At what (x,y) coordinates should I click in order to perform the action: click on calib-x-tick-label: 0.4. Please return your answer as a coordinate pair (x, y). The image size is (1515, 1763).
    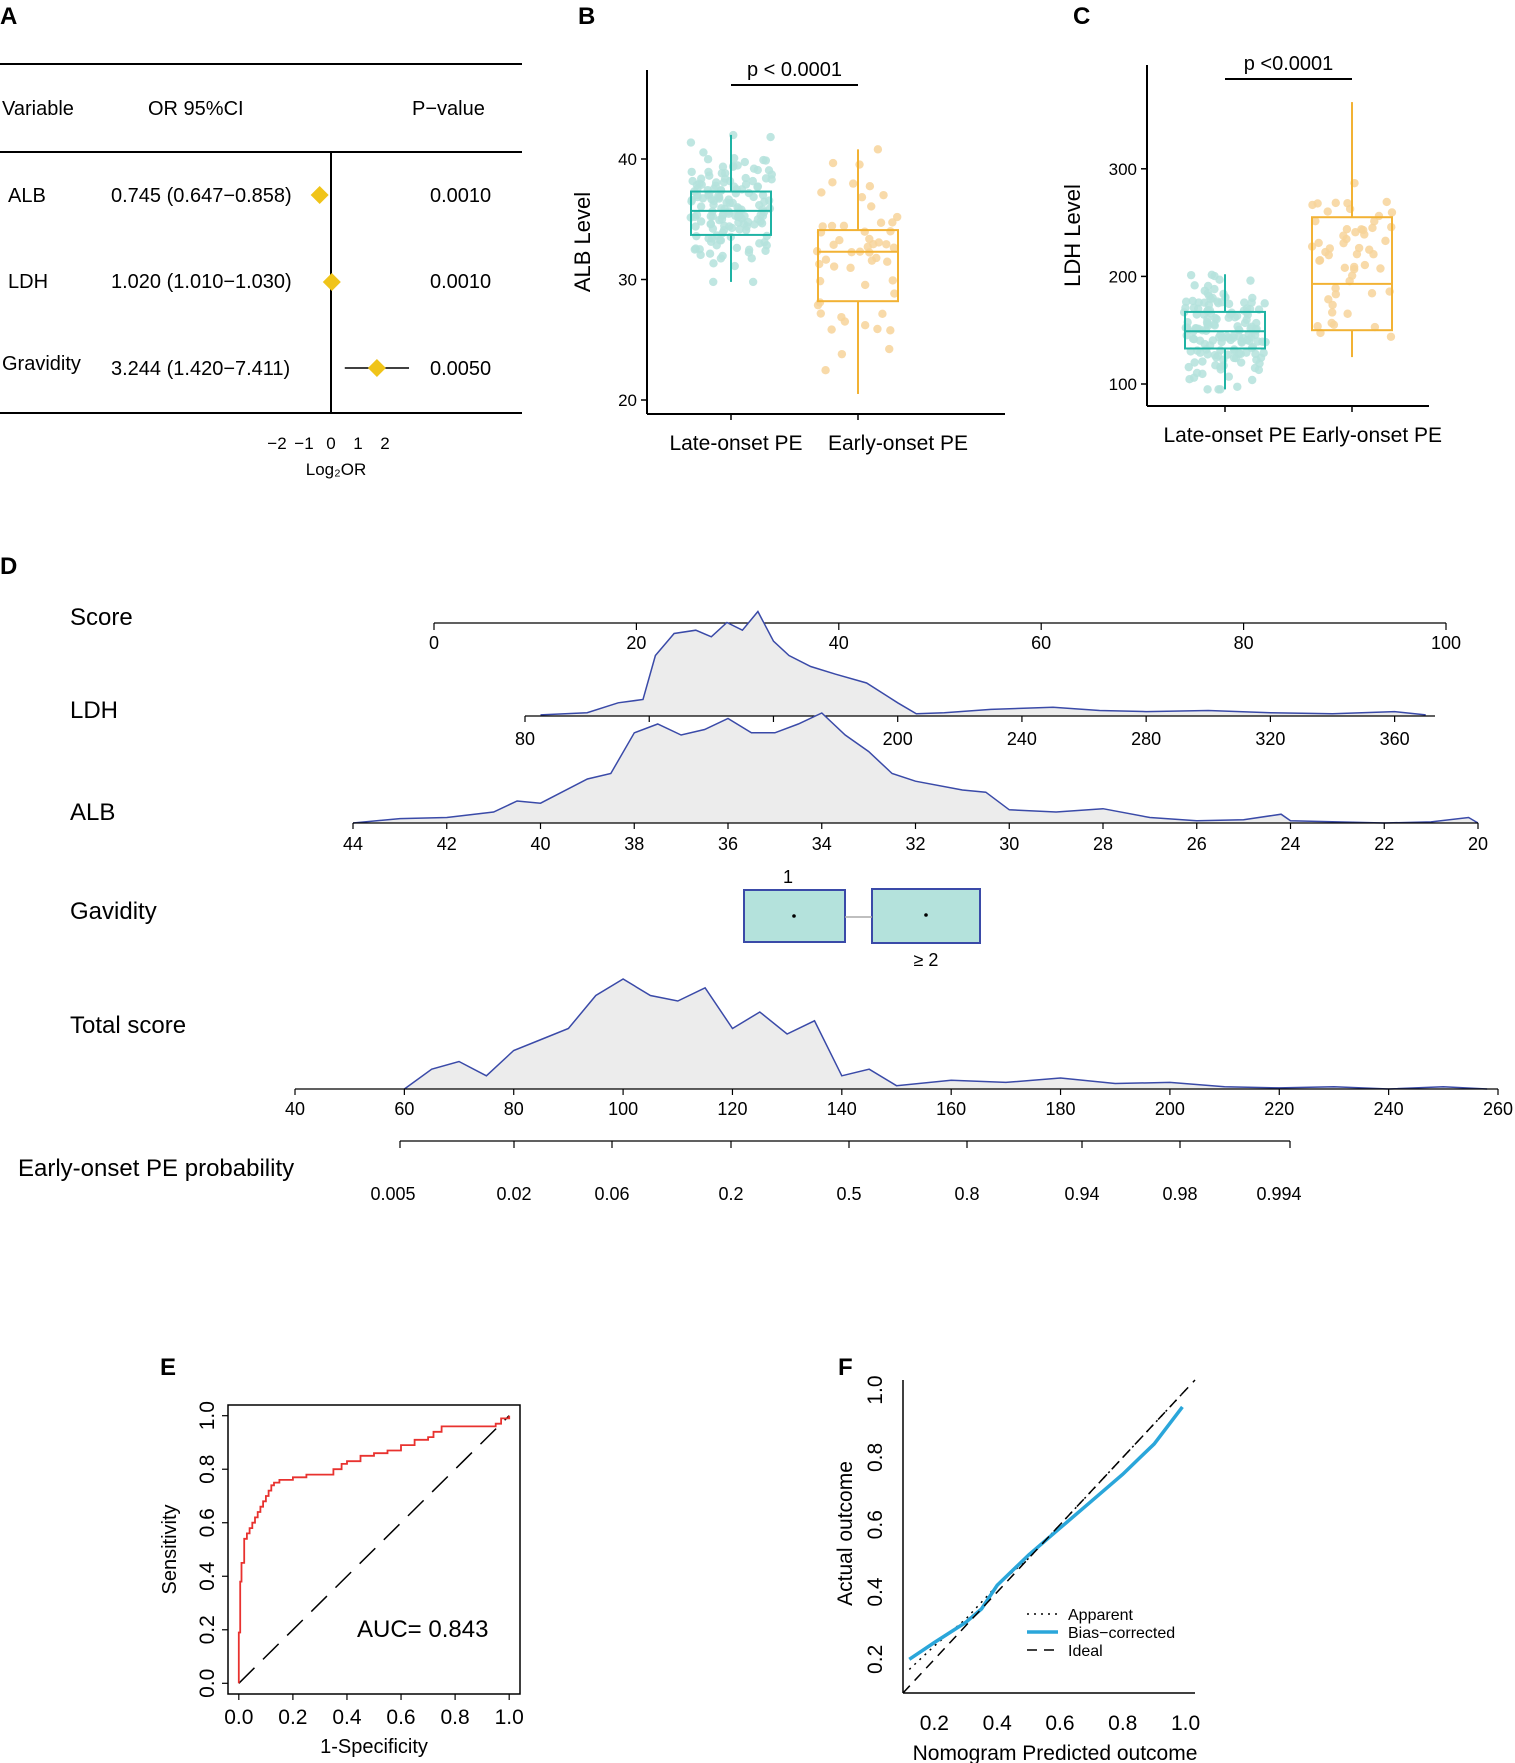
    Looking at the image, I should click on (998, 1723).